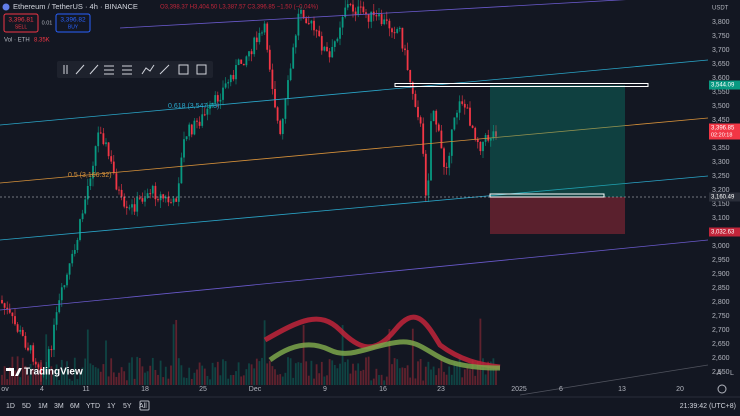 This screenshot has width=740, height=416. I want to click on rect-icon, so click(183, 69).